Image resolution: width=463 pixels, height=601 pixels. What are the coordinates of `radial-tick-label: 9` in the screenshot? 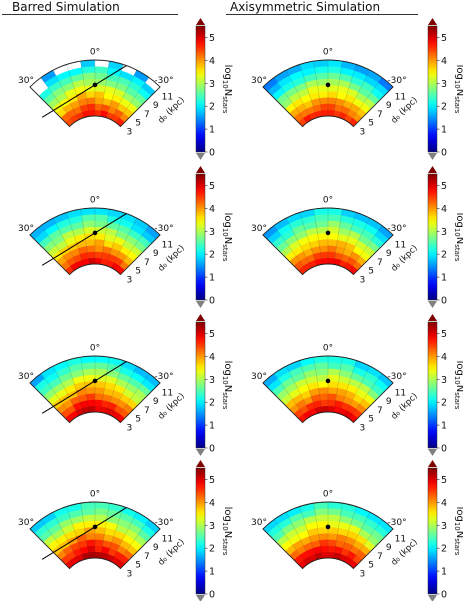 It's located at (156, 548).